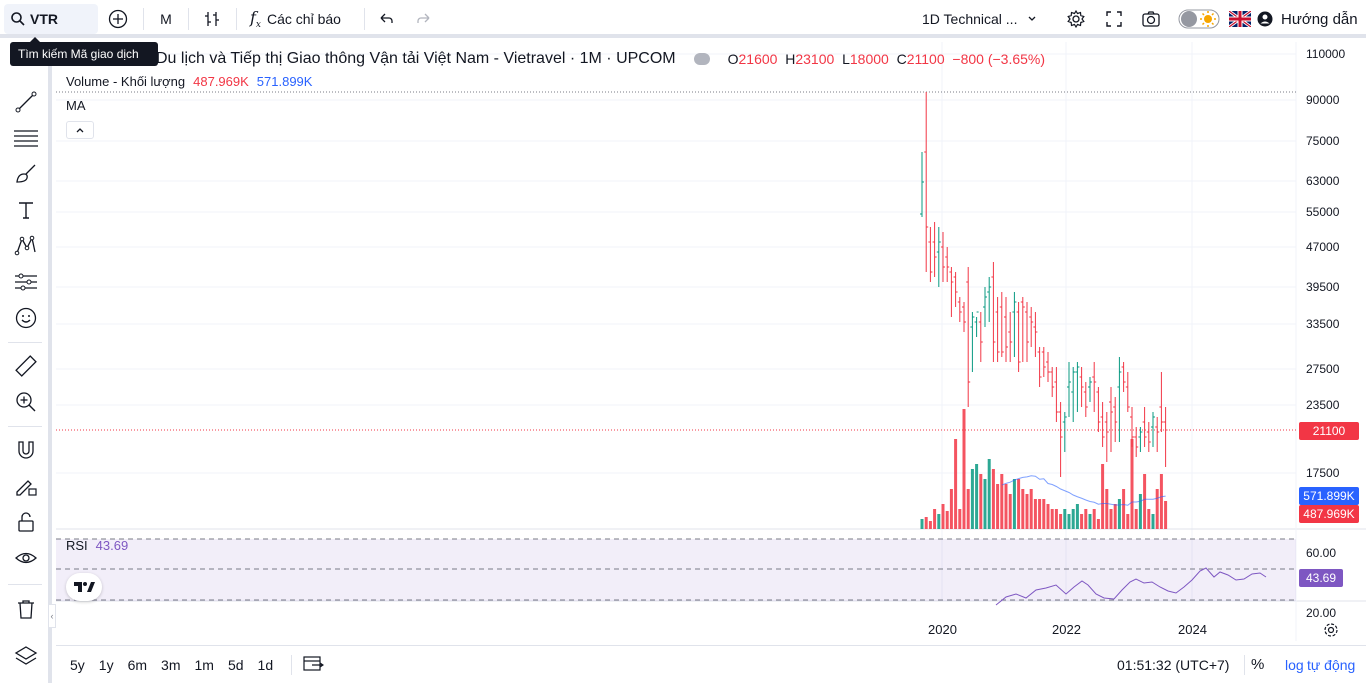  I want to click on zoom-in-icon, so click(26, 402).